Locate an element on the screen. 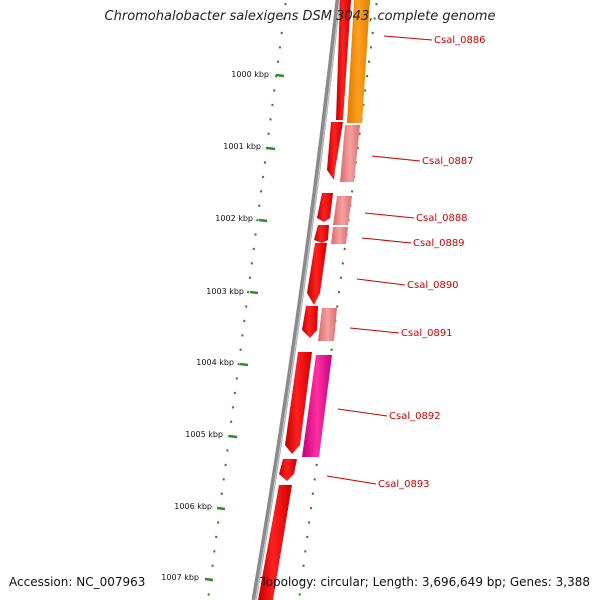 The height and width of the screenshot is (600, 600). gene-label: Csal_0887 is located at coordinates (448, 161).